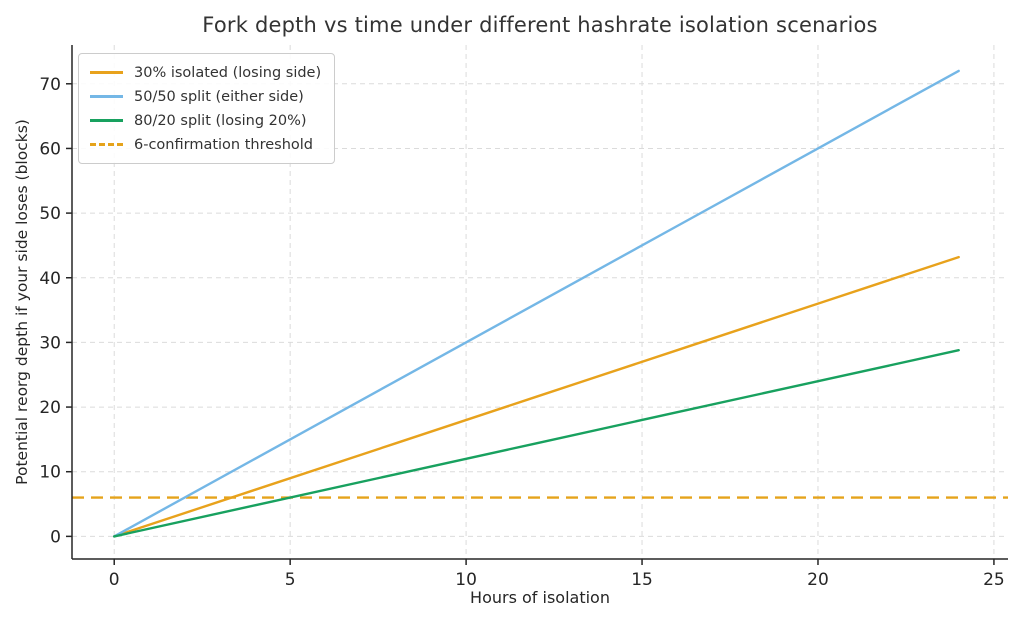 Image resolution: width=1024 pixels, height=626 pixels. I want to click on legend-item: 6-confirmation threshold, so click(205, 144).